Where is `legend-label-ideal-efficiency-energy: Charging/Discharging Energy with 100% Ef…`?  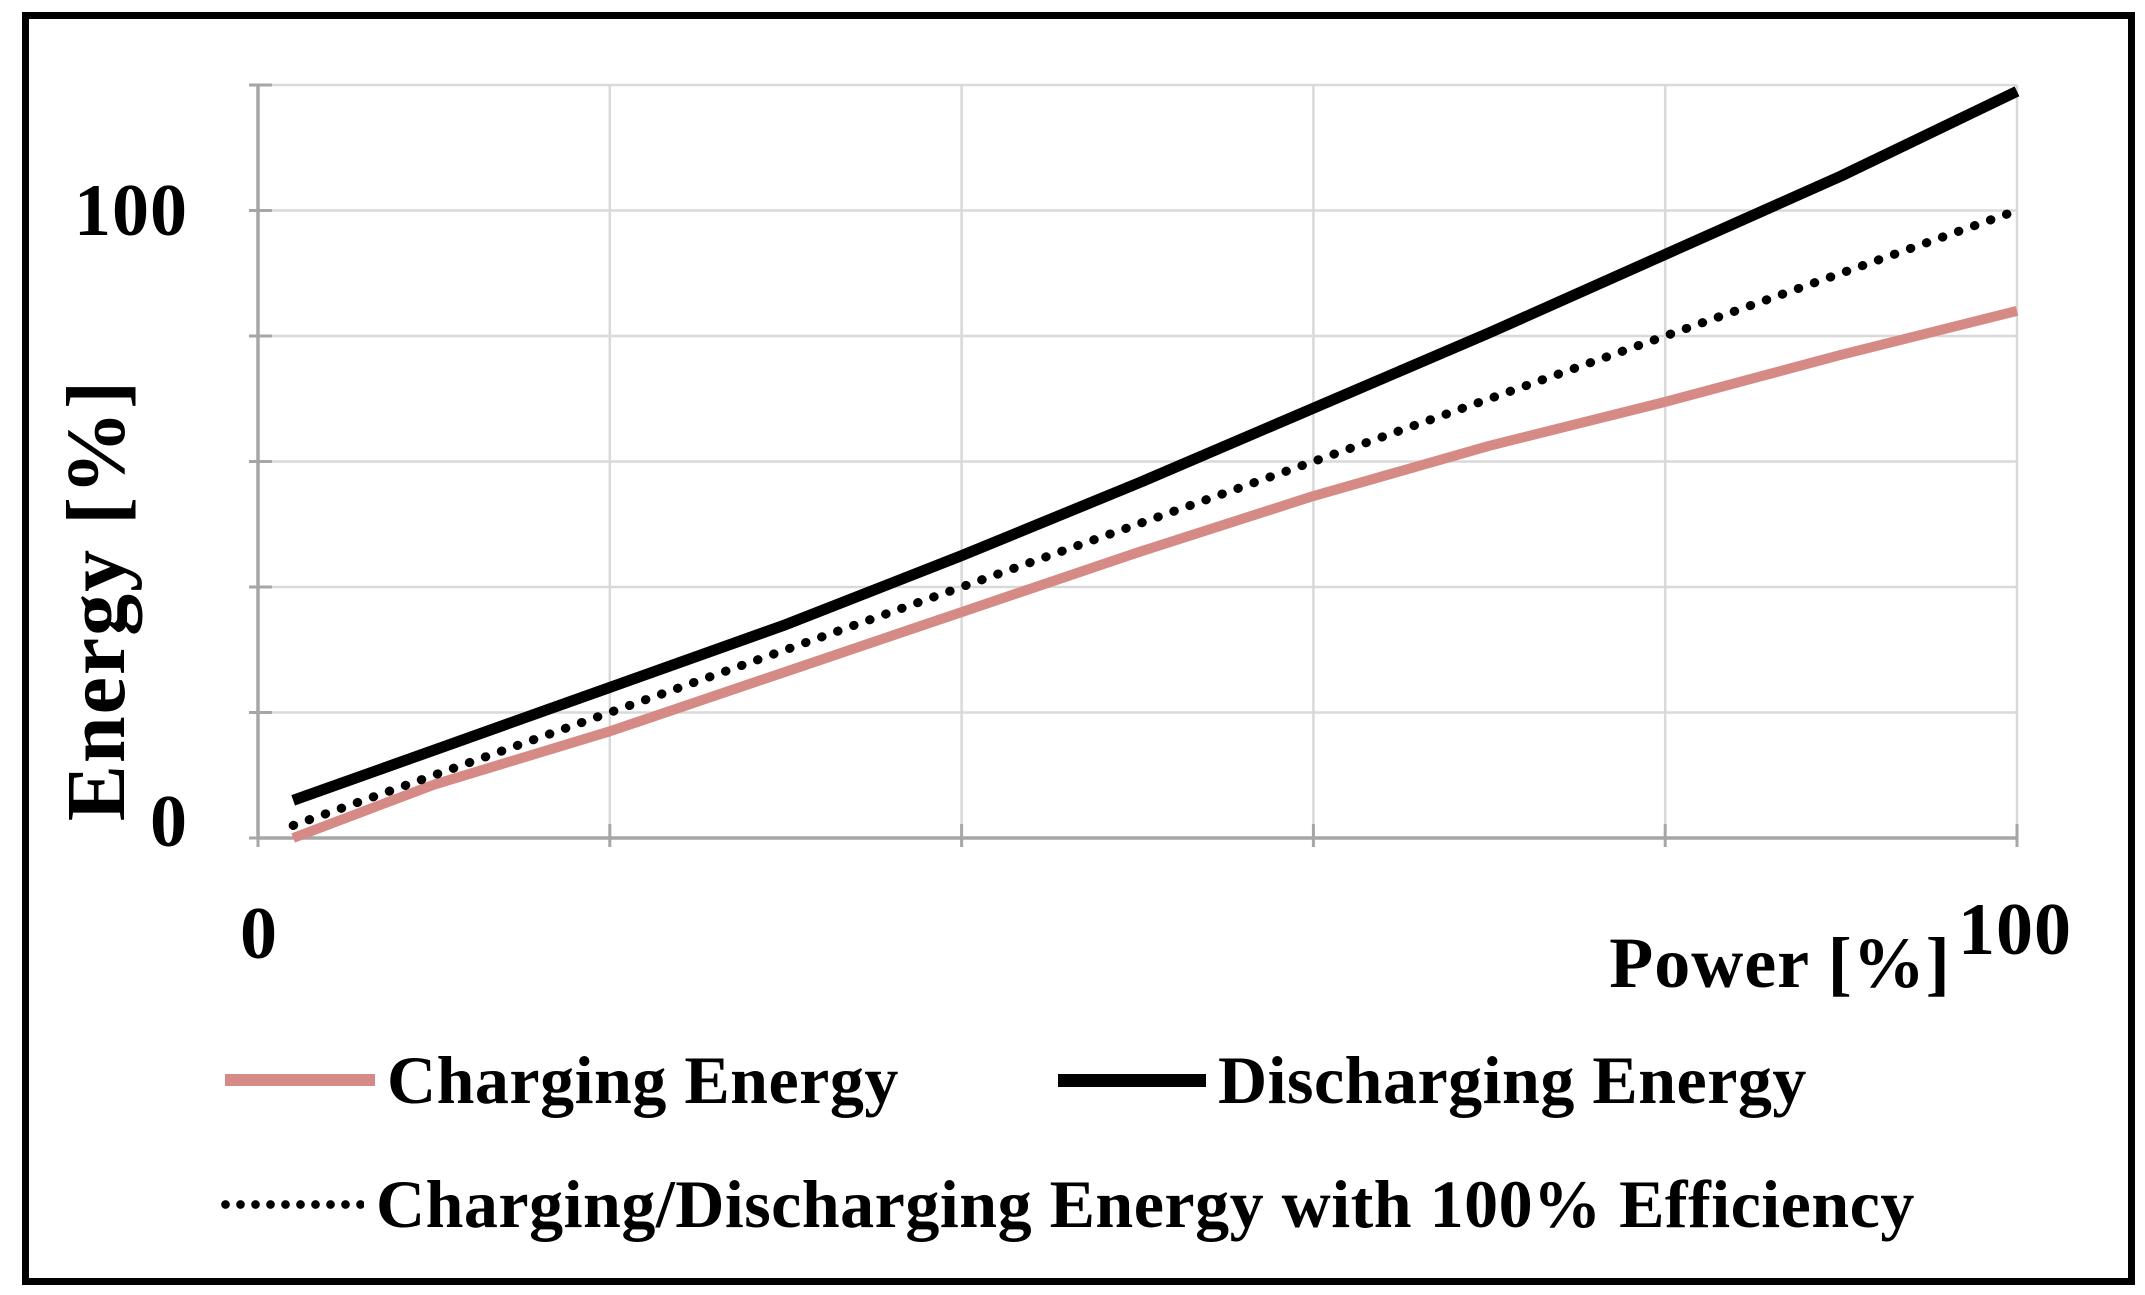 legend-label-ideal-efficiency-energy: Charging/Discharging Energy with 100% Ef… is located at coordinates (1145, 1203).